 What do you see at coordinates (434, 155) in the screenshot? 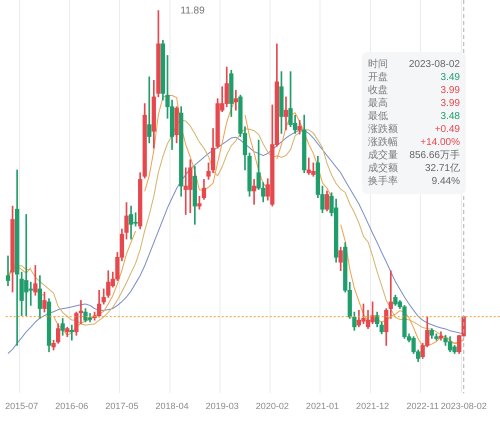
I see `annotation: 856.66万手` at bounding box center [434, 155].